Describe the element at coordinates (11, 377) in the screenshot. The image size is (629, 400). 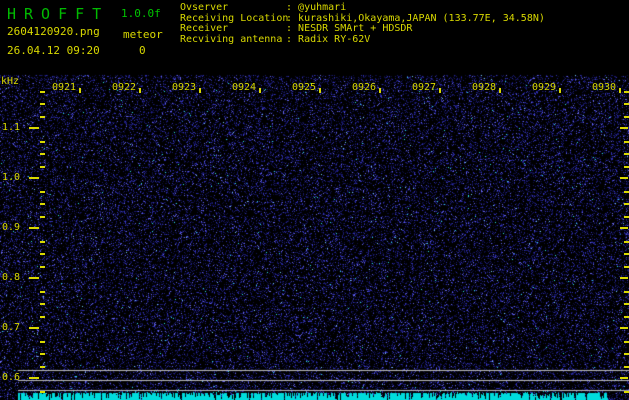
I see `freq-label: 0.6` at that location.